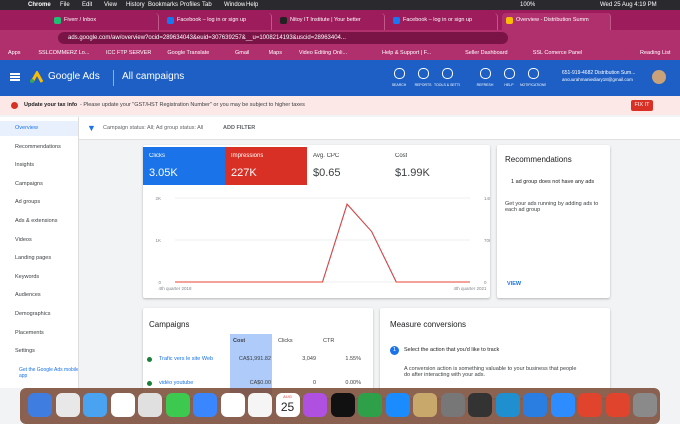  I want to click on filter-icon: ▼, so click(91, 128).